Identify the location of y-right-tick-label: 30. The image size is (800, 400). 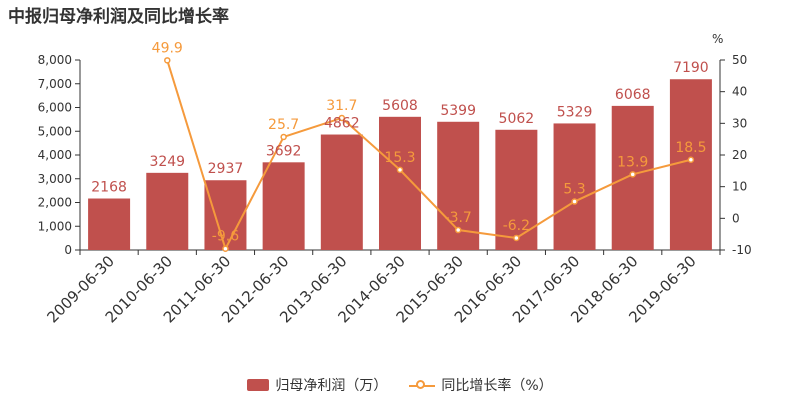
(739, 123).